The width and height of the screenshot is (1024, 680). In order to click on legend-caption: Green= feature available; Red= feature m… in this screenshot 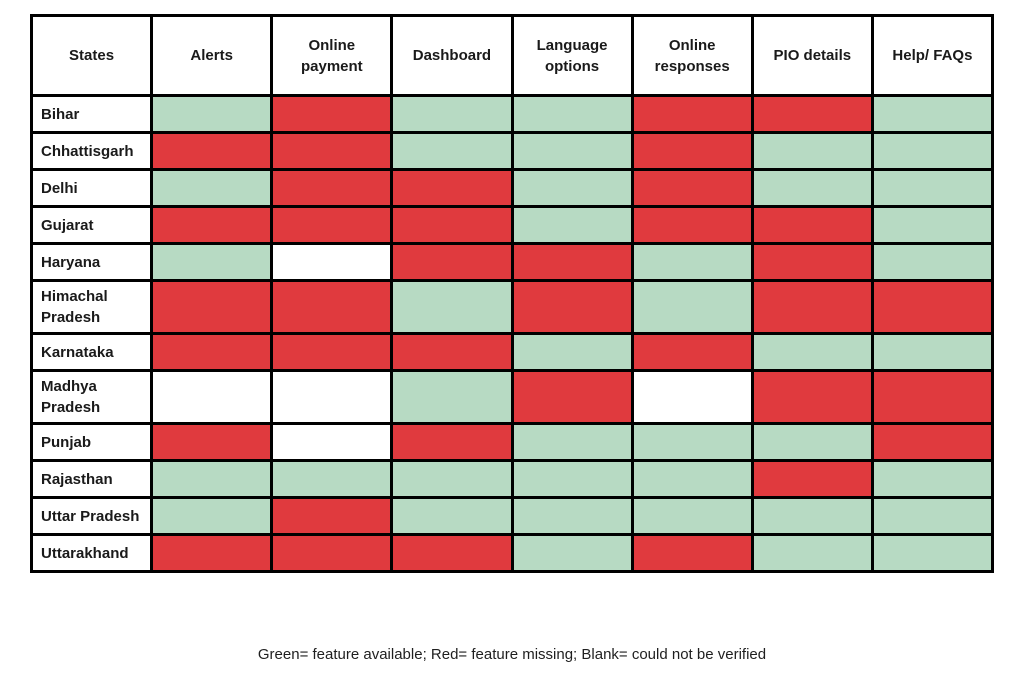, I will do `click(512, 654)`.